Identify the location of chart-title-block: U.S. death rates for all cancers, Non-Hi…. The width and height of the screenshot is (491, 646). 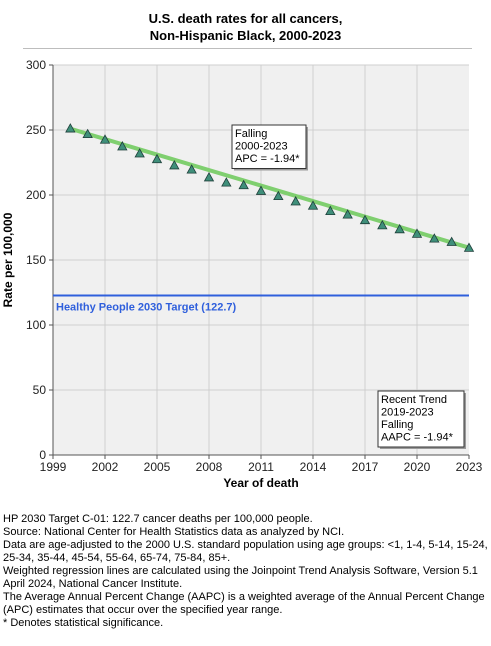
(245, 27).